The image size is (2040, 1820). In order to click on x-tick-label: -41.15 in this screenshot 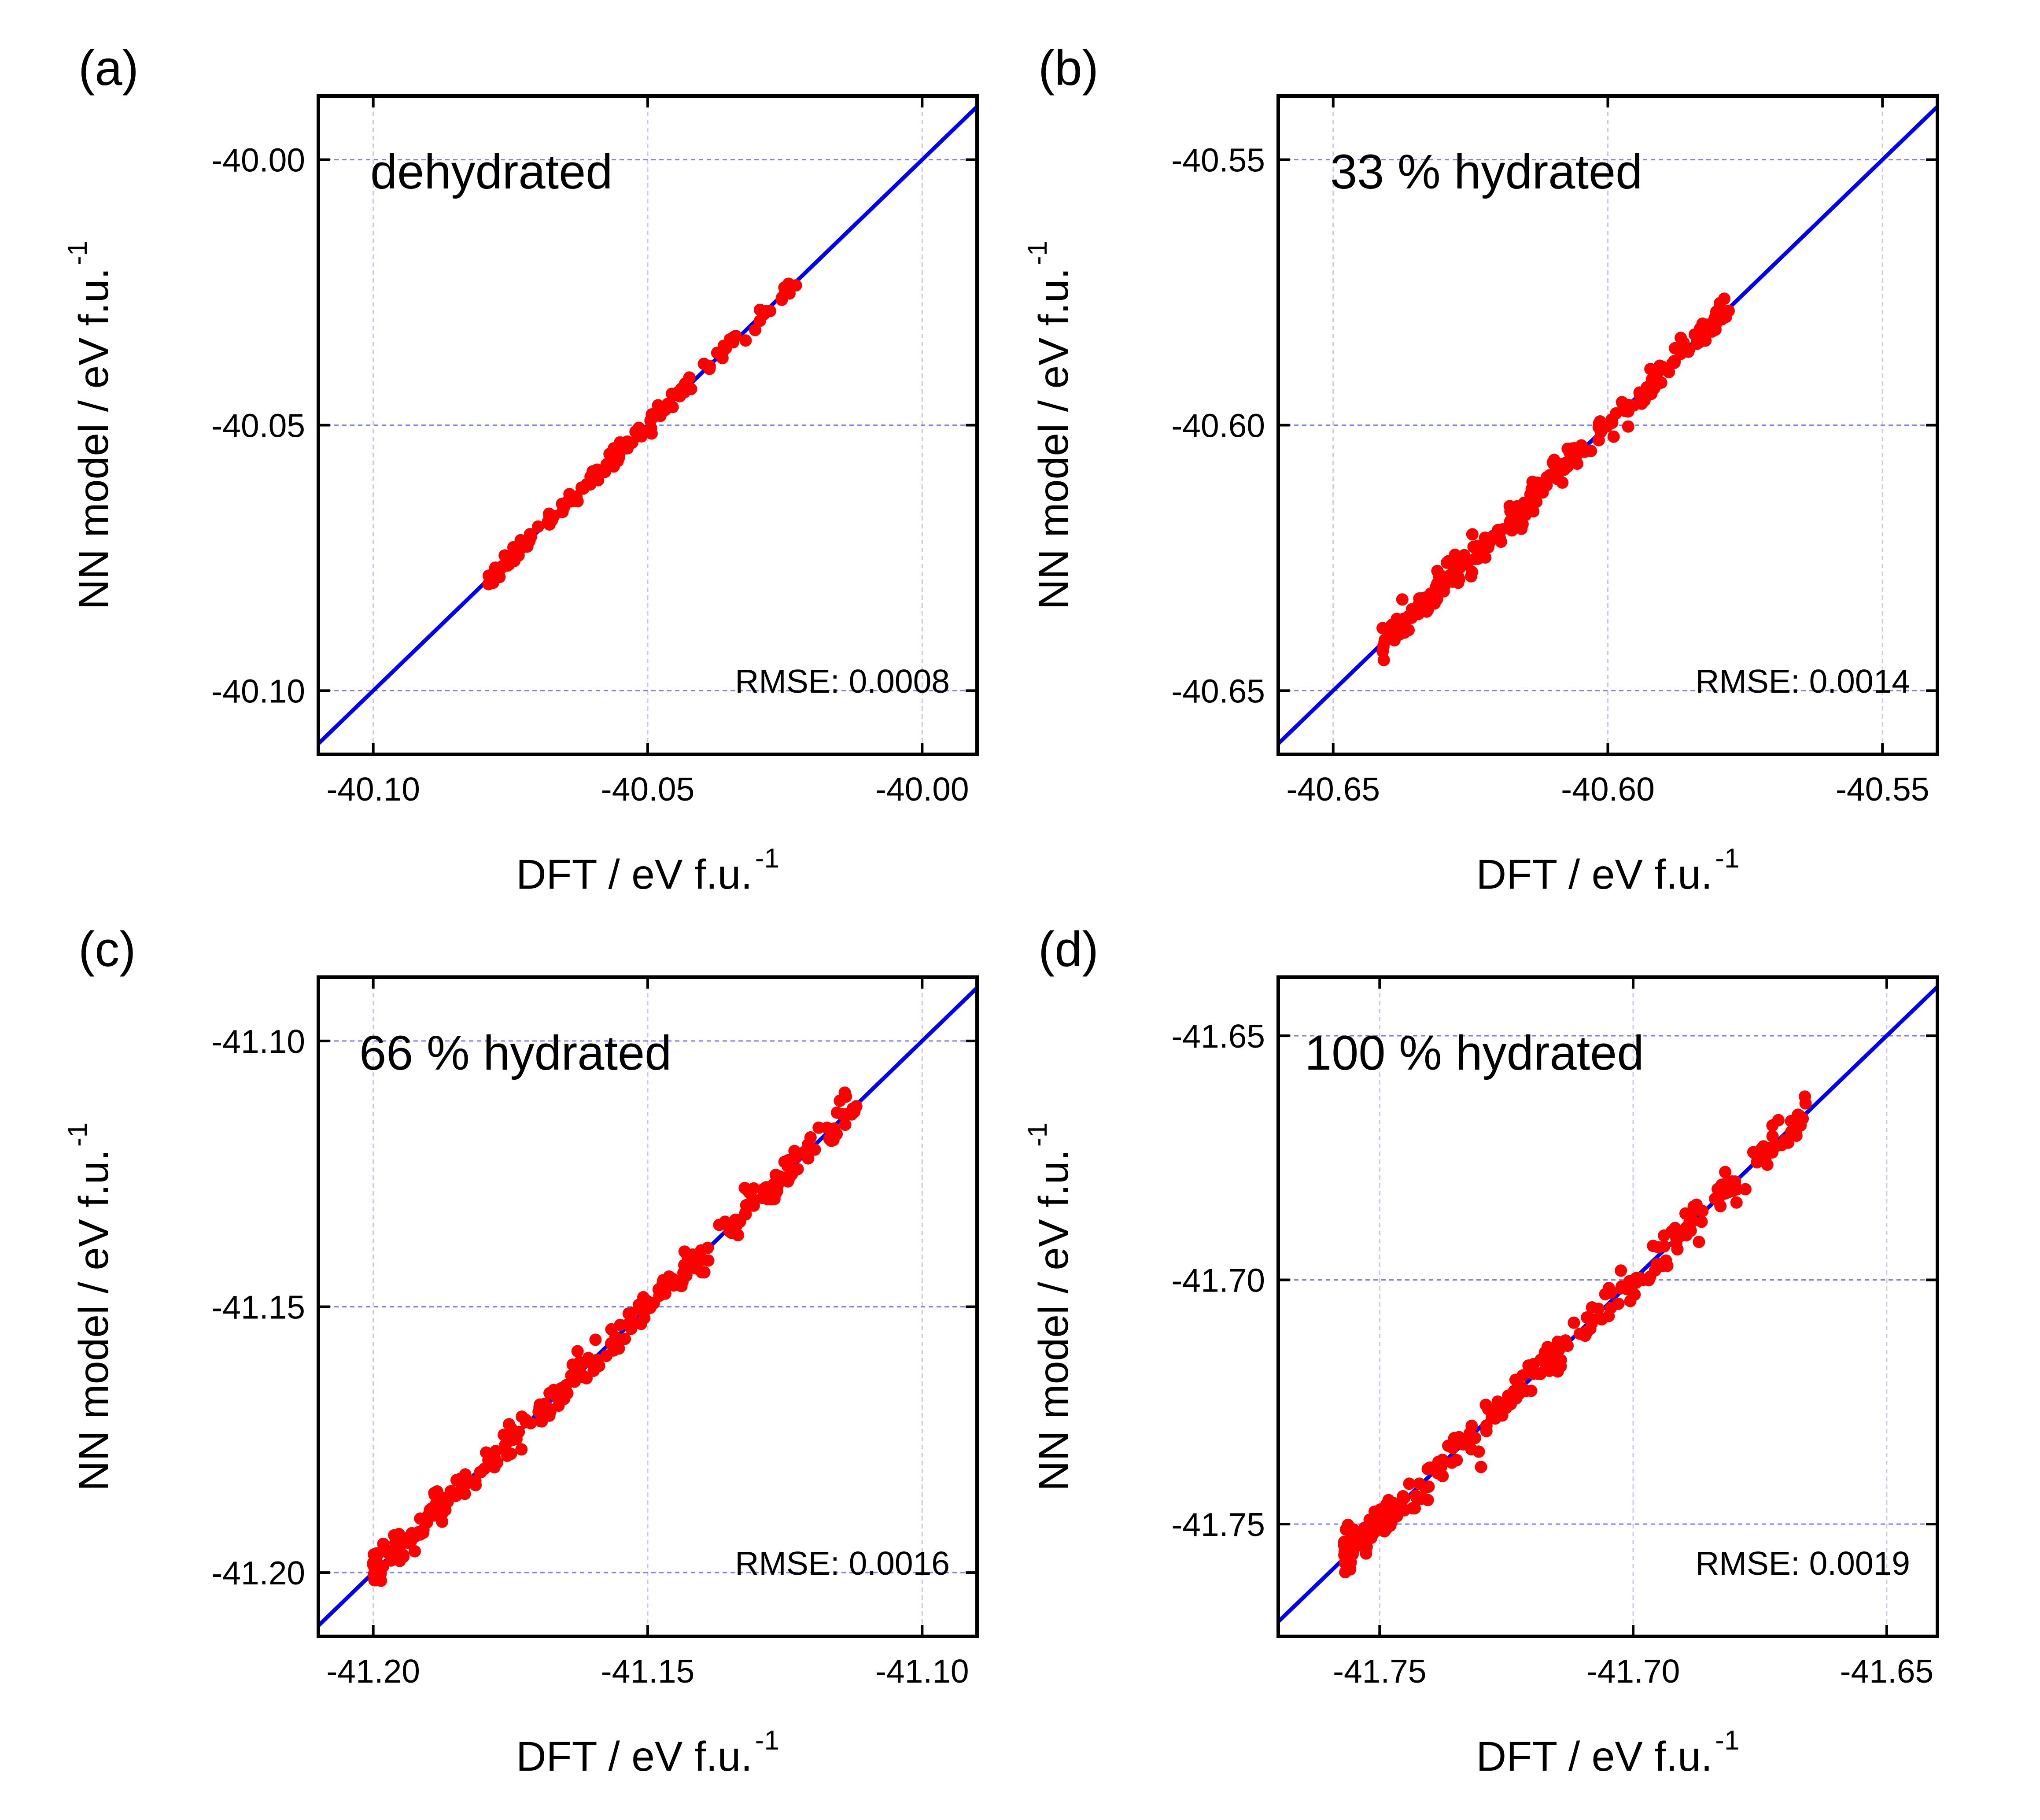, I will do `click(648, 1671)`.